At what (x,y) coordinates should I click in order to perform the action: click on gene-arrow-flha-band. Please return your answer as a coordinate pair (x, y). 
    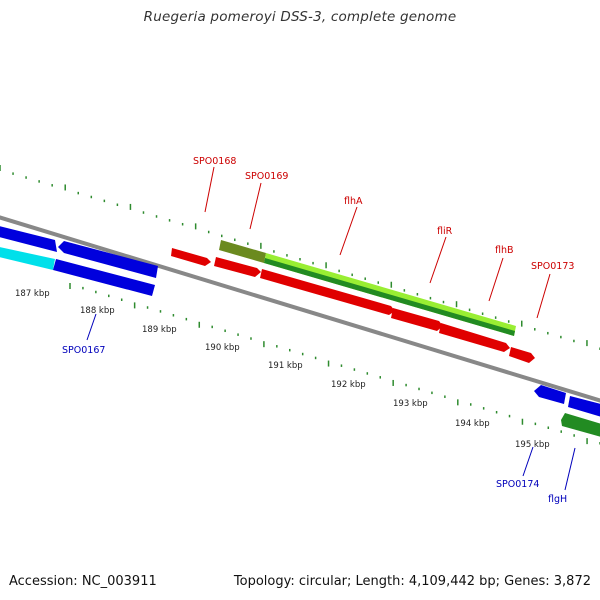
    Looking at the image, I should click on (389, 297).